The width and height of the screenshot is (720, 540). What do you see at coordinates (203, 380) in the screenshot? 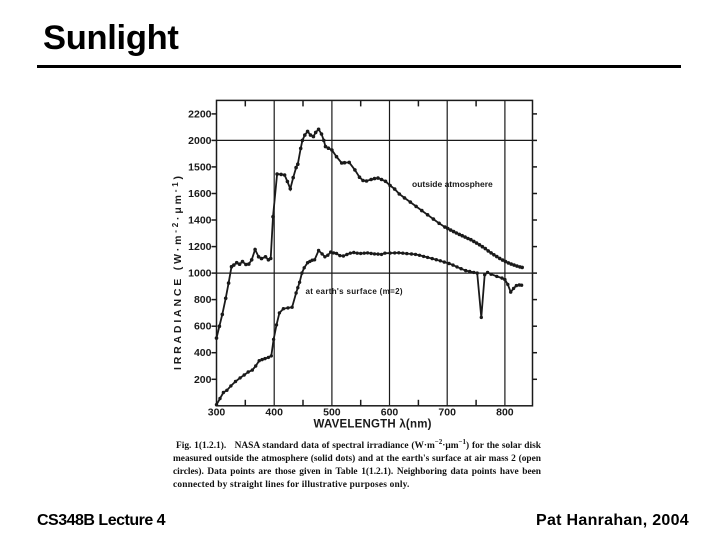
I see `svg-text: 200` at bounding box center [203, 380].